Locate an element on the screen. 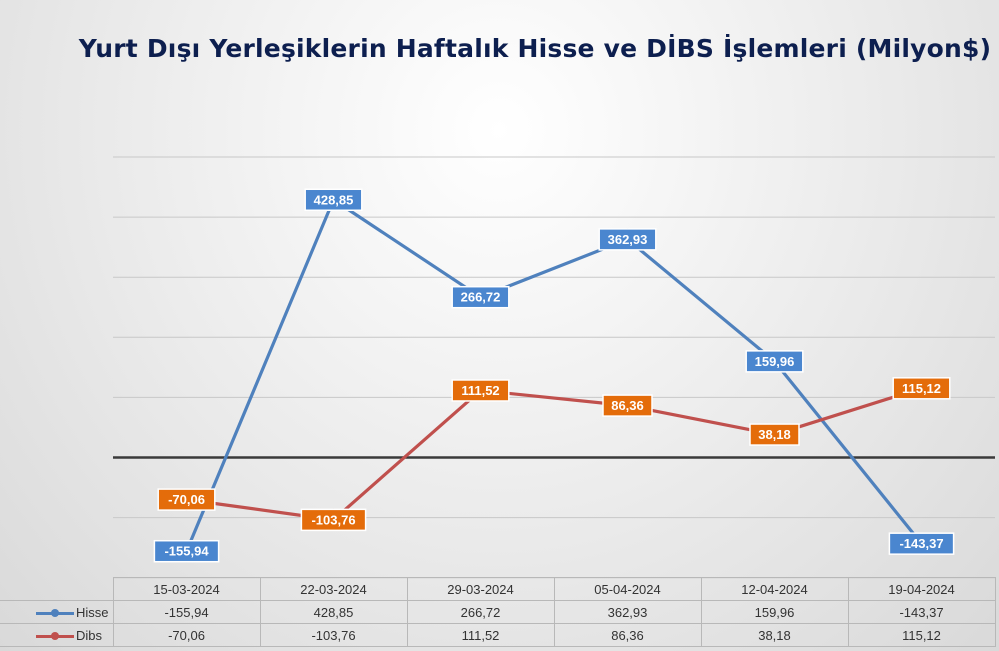 This screenshot has width=999, height=651. table-cell: -143,37 is located at coordinates (921, 612).